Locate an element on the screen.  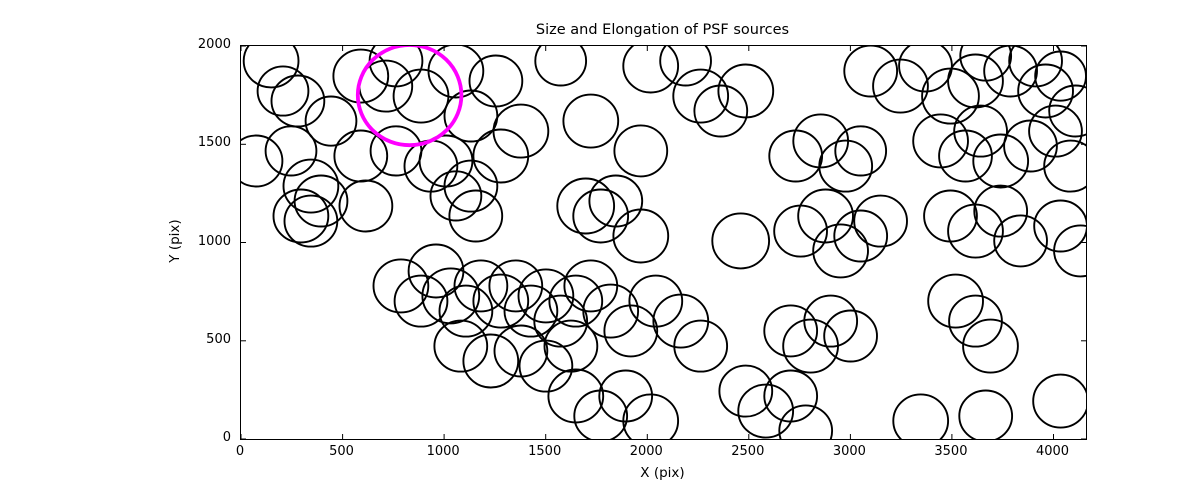
x-tick-label: 0 is located at coordinates (240, 451).